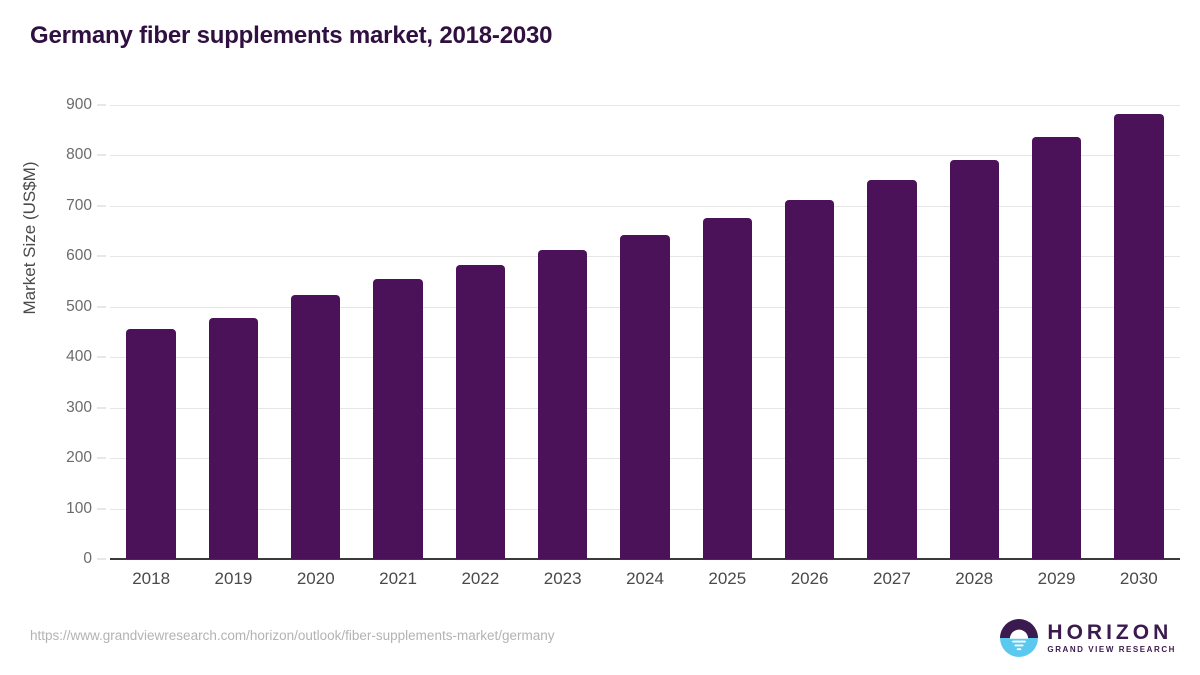 Image resolution: width=1200 pixels, height=675 pixels. What do you see at coordinates (79, 306) in the screenshot?
I see `y-axis-tick-label: 500` at bounding box center [79, 306].